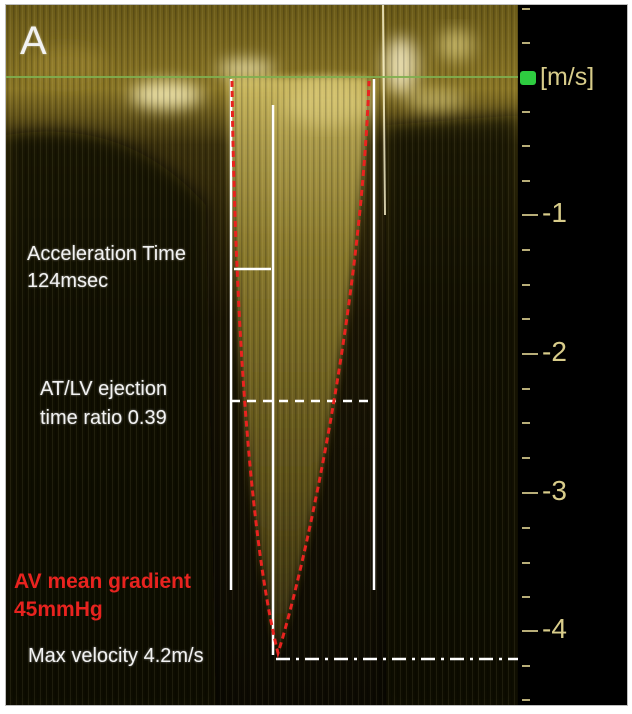  I want to click on baseline-marker-icon, so click(528, 78).